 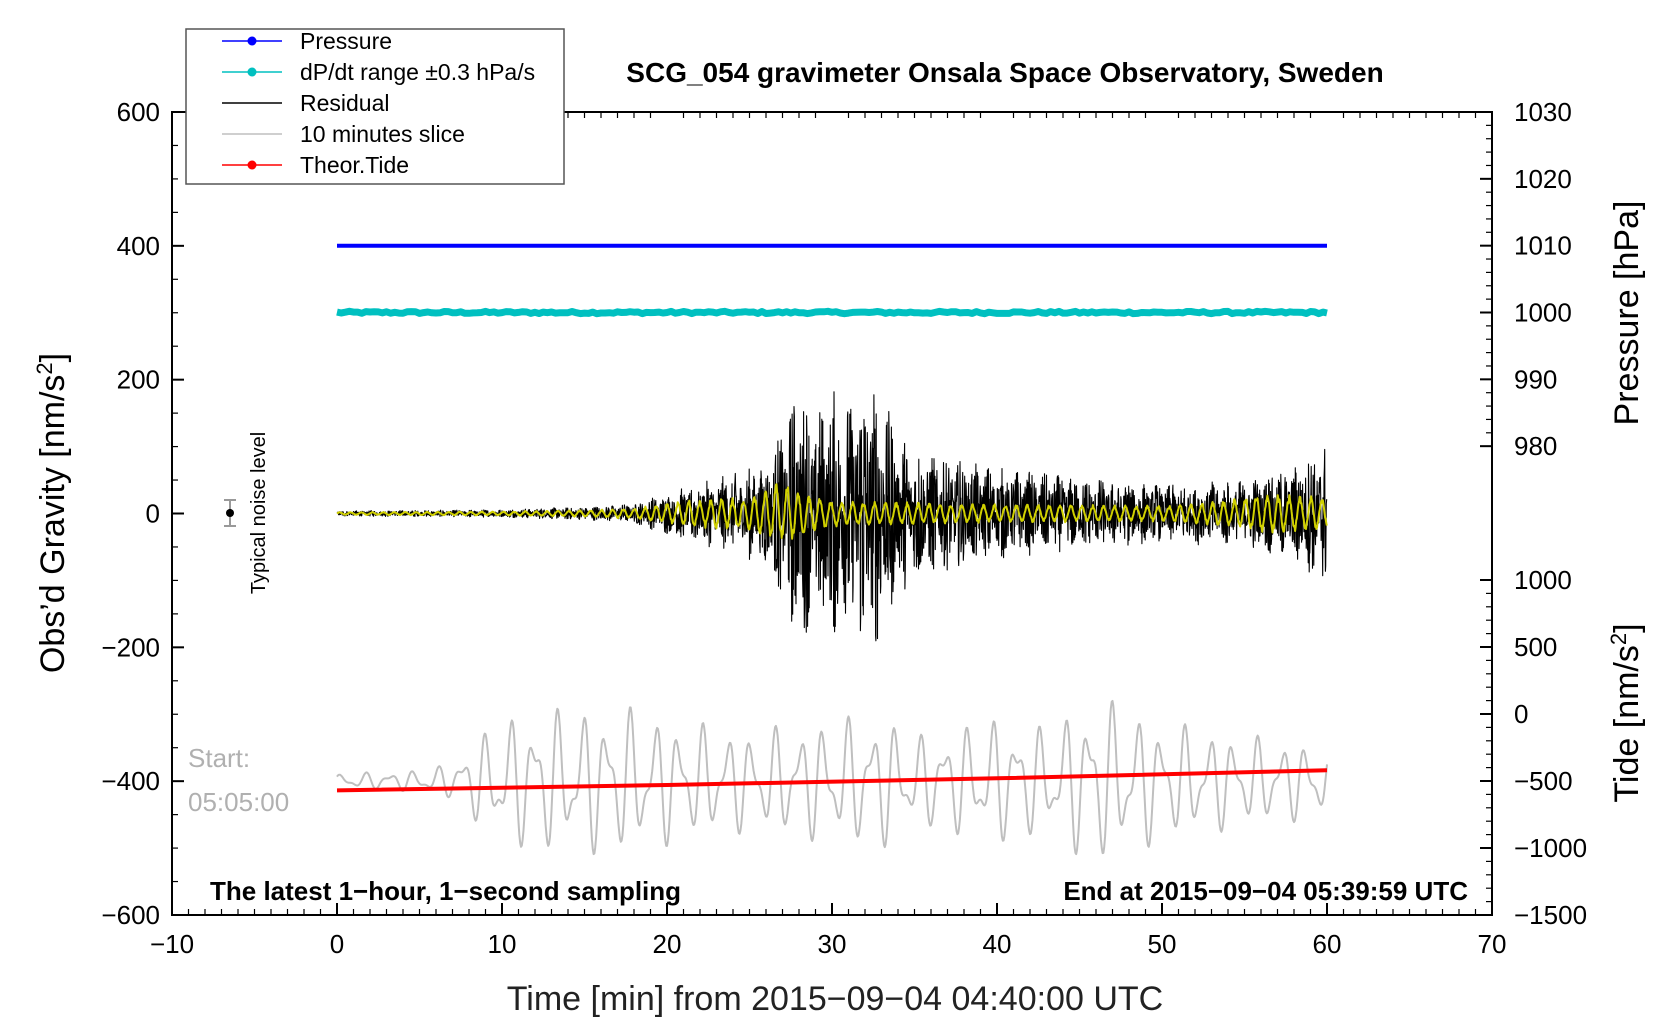 I want to click on x-tick-label: 10, so click(x=502, y=944).